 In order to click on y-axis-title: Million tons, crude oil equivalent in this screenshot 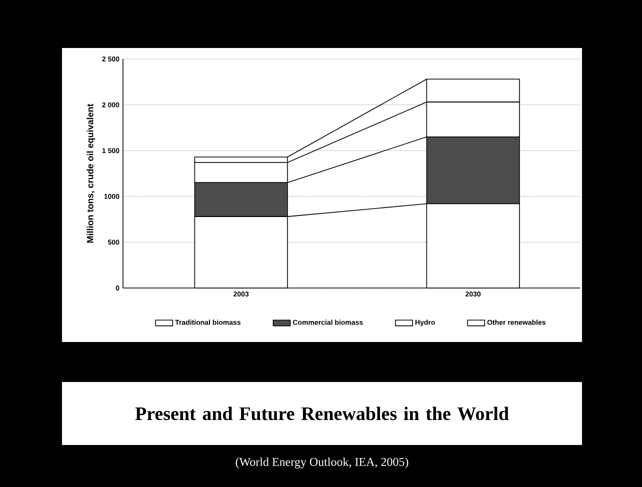, I will do `click(91, 173)`.